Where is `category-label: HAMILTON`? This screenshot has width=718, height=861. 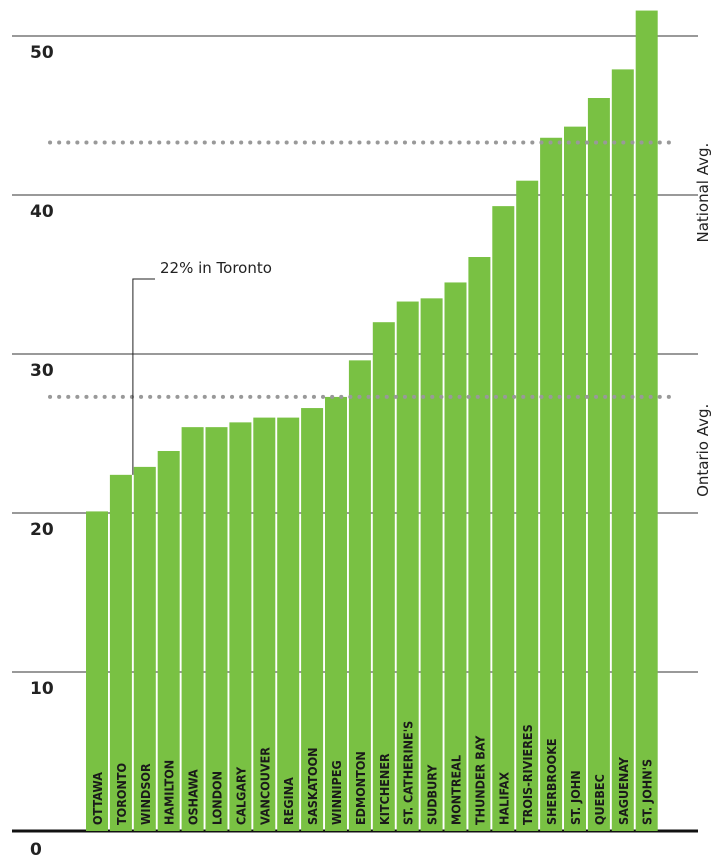
category-label: HAMILTON is located at coordinates (169, 792).